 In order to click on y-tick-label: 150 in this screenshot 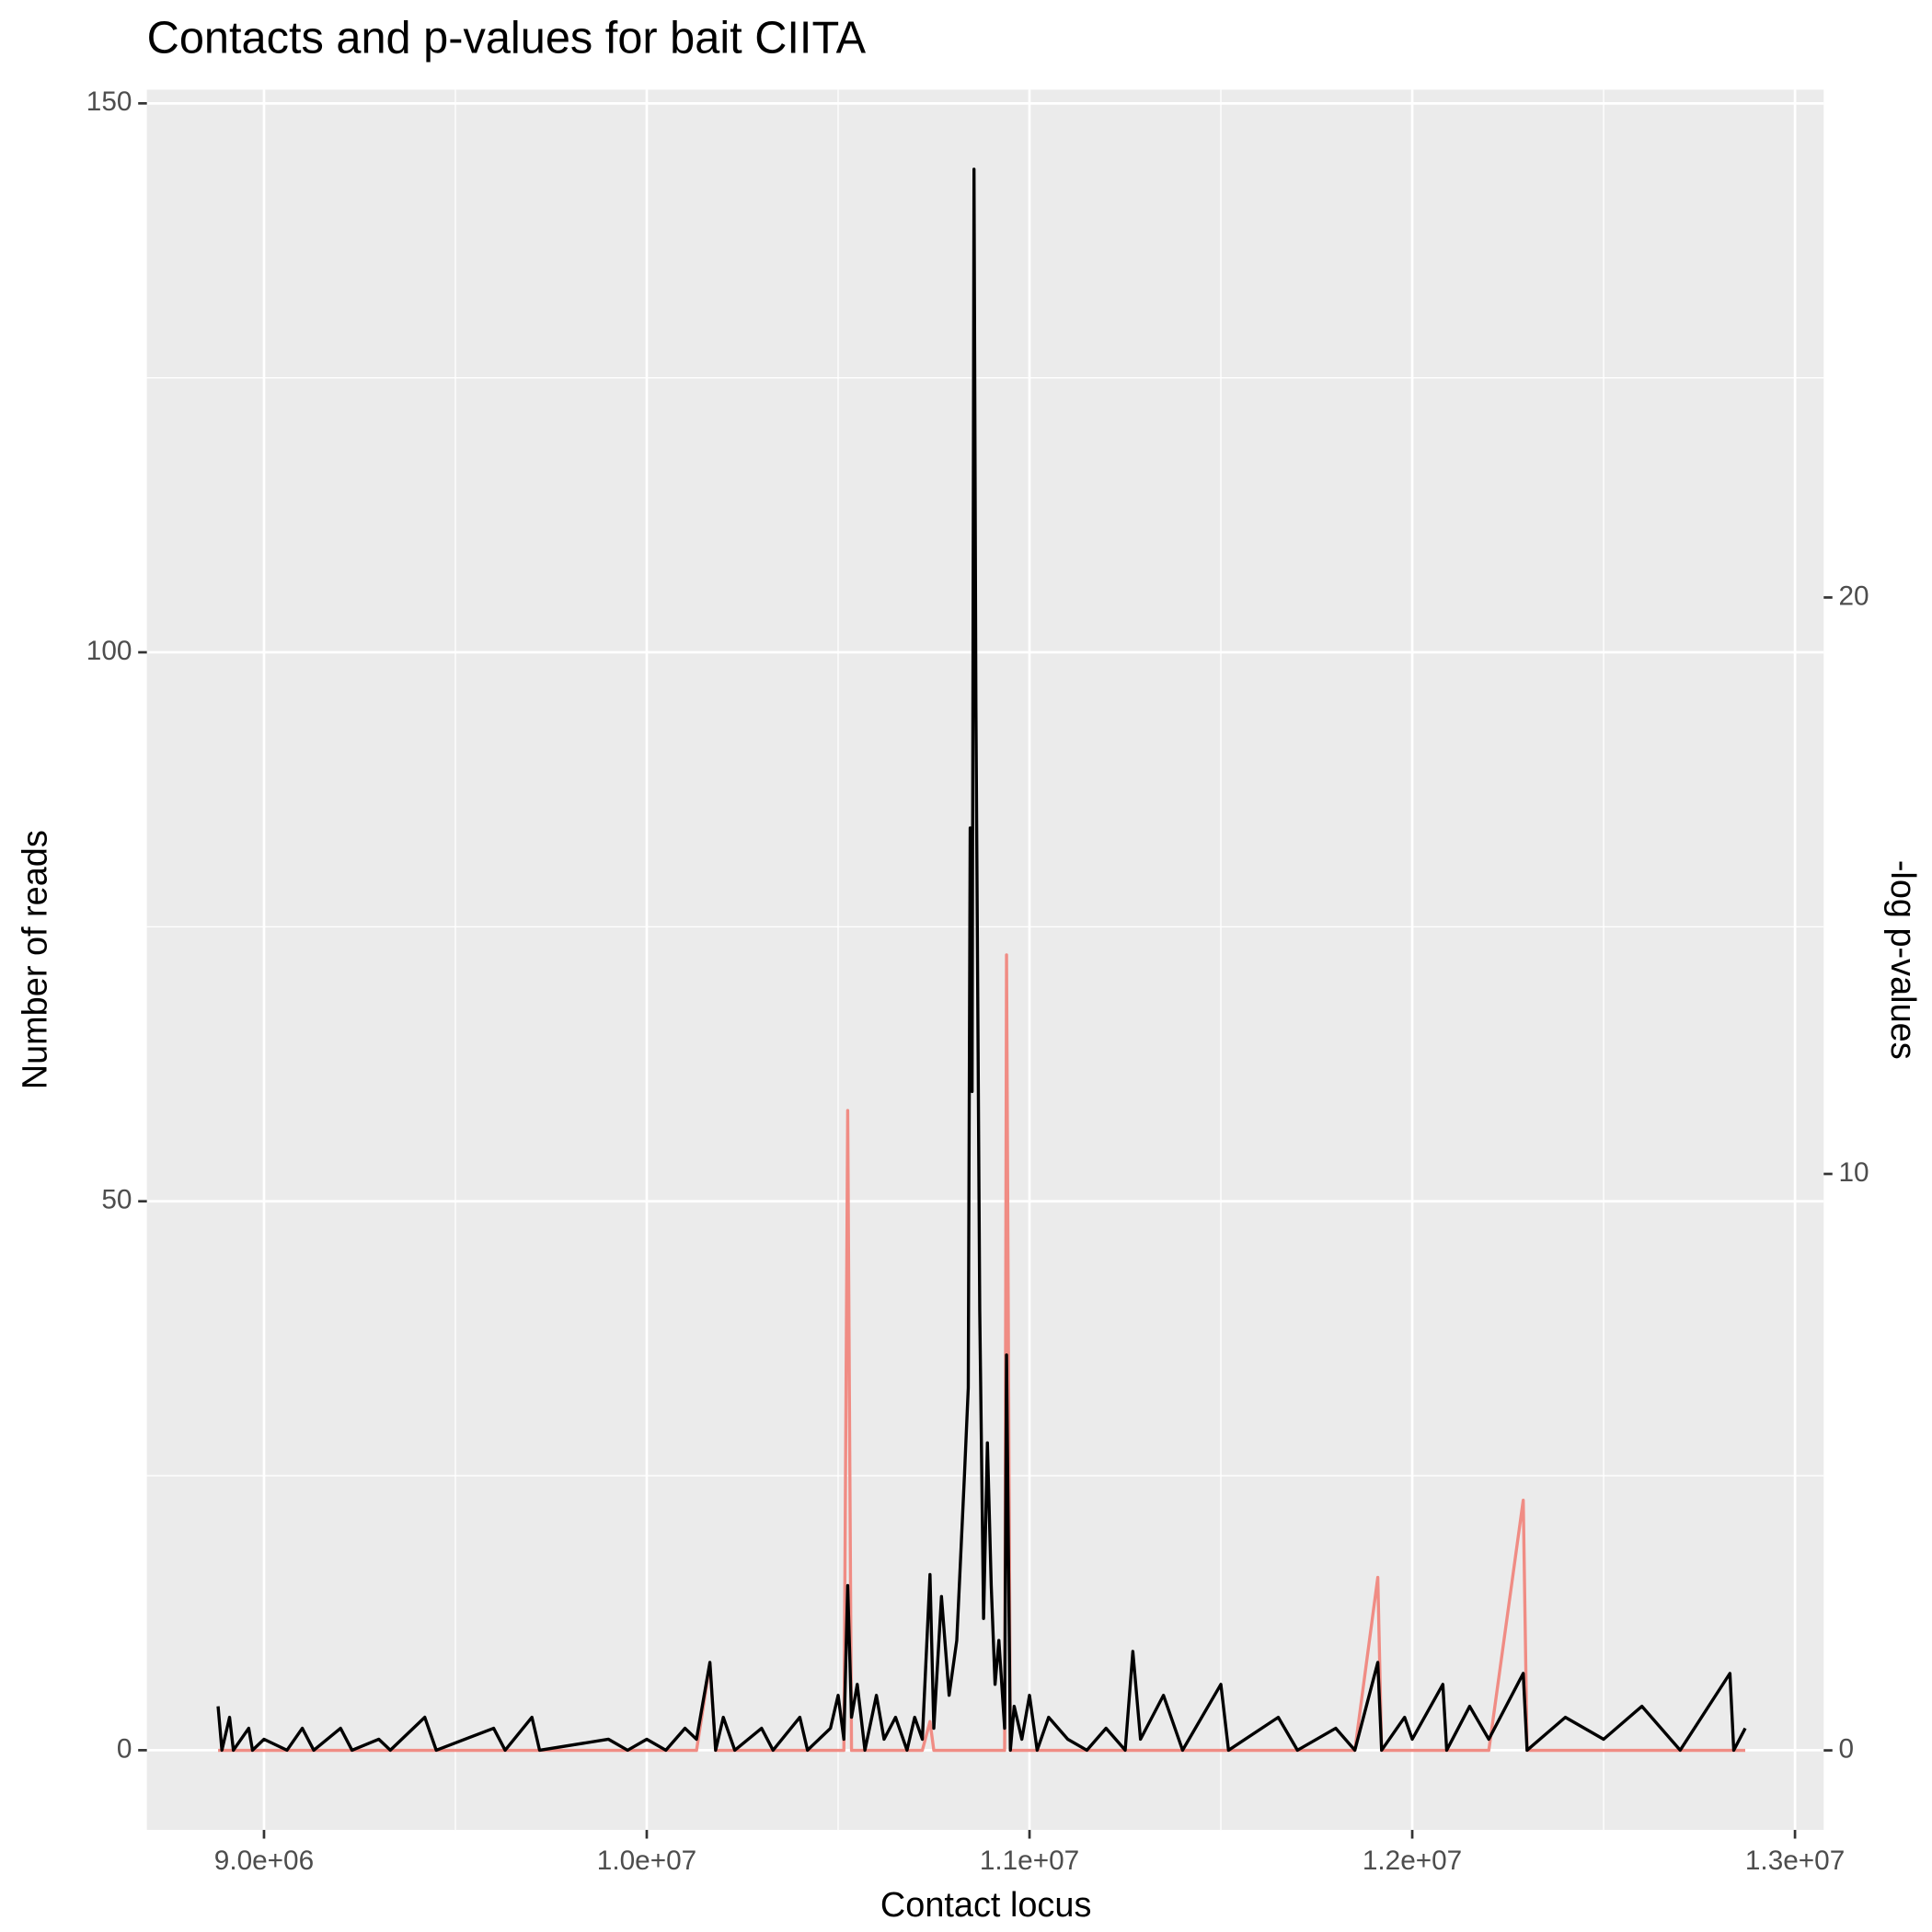, I will do `click(109, 101)`.